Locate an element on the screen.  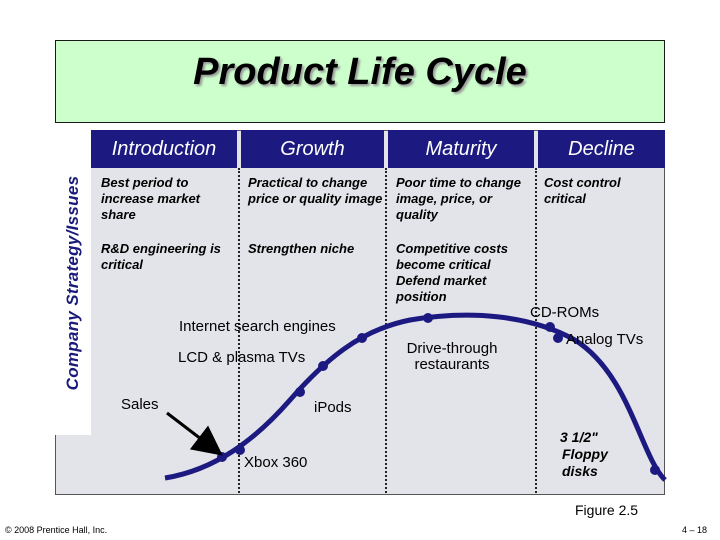
label-floppy-line3: disks is located at coordinates (580, 471).